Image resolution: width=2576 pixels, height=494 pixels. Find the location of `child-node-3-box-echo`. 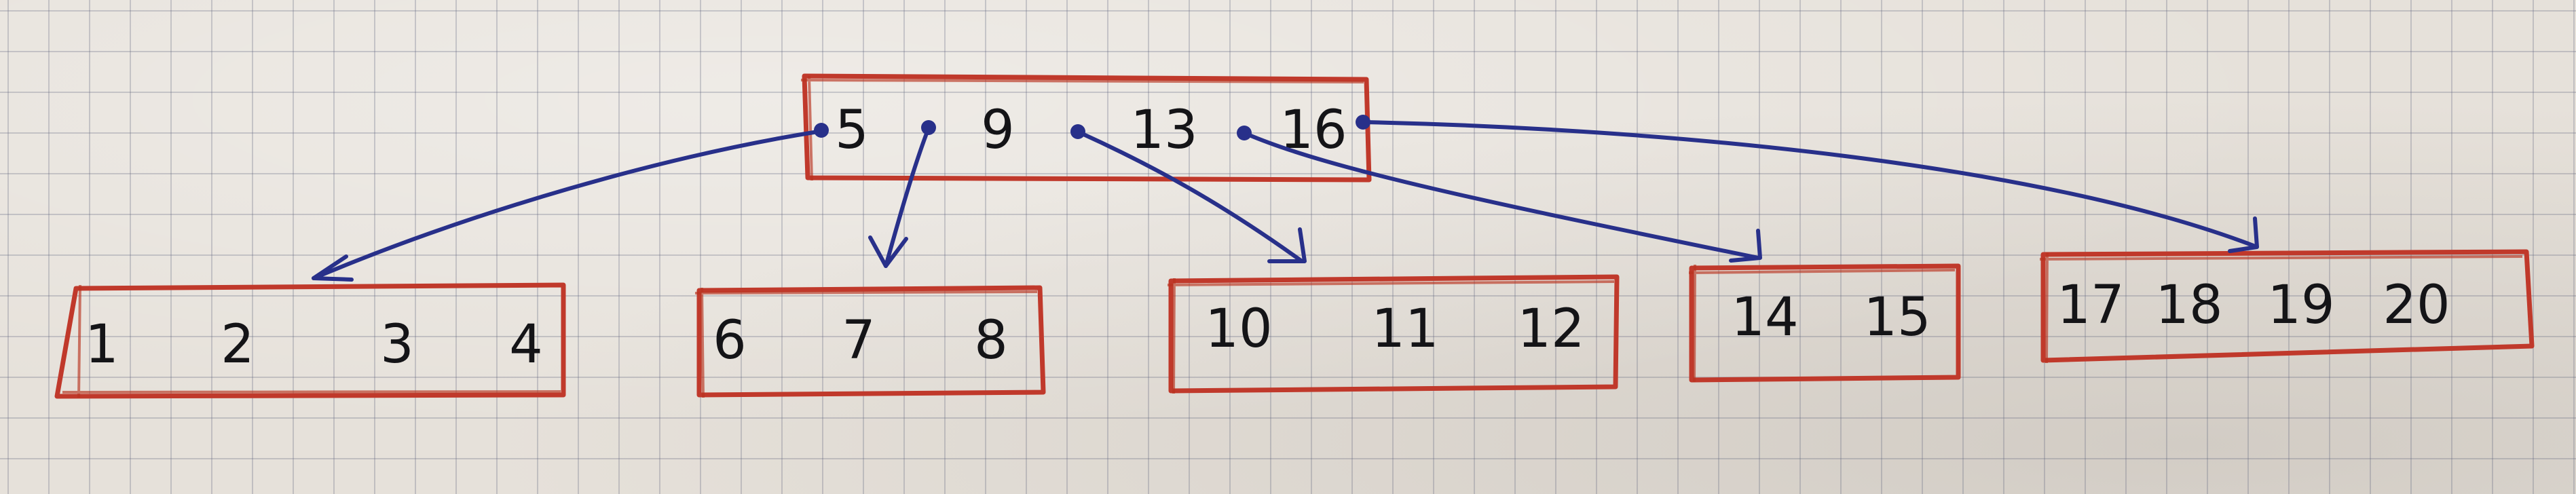

child-node-3-box-echo is located at coordinates (1391, 336).